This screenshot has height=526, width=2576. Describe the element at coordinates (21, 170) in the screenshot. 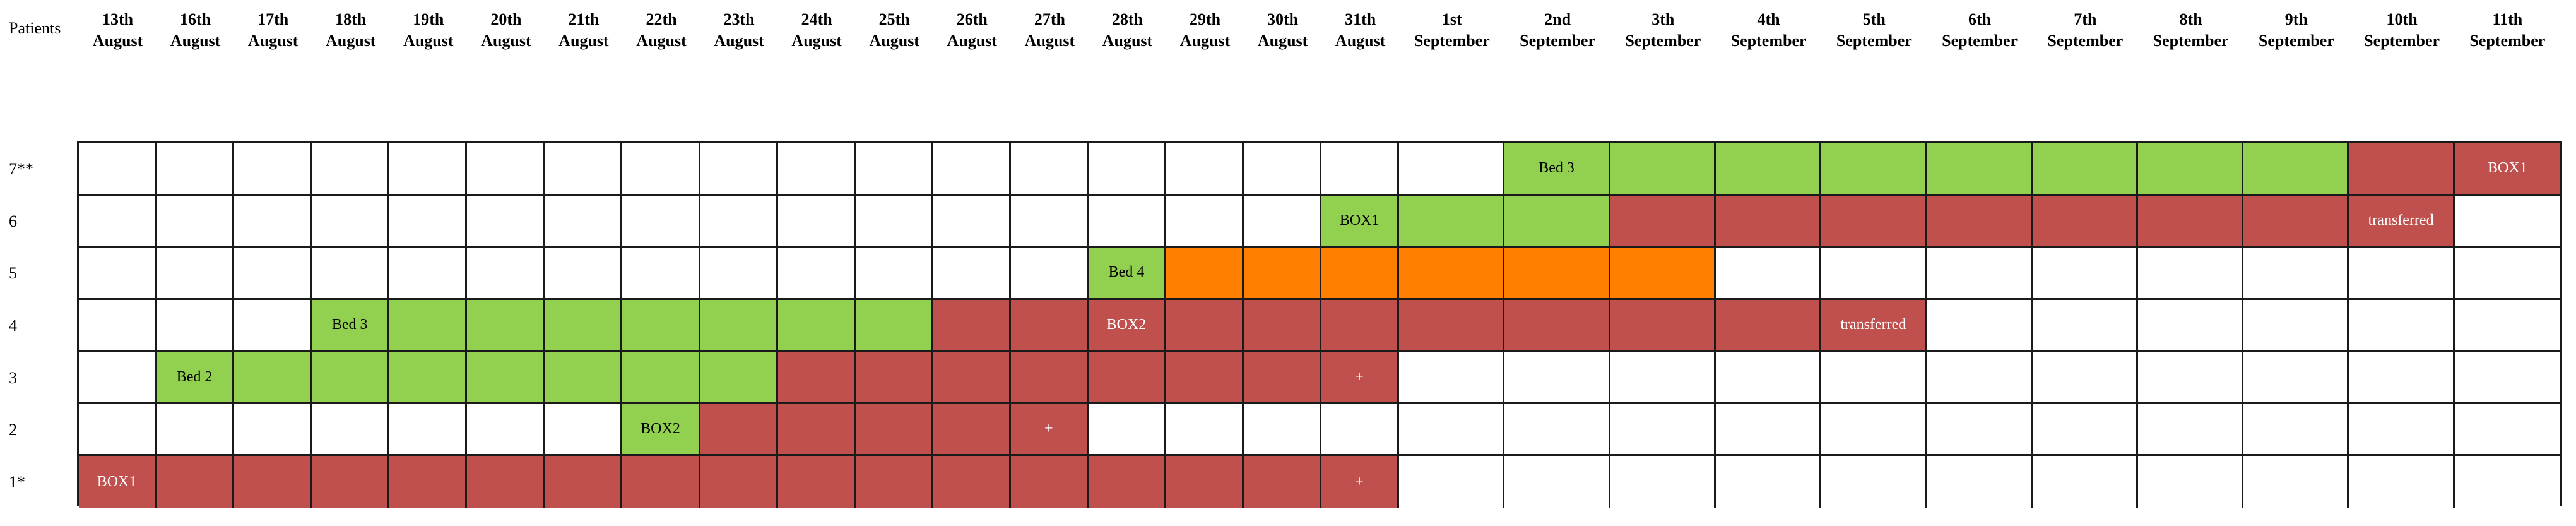

I see `patient-label: 7**` at that location.